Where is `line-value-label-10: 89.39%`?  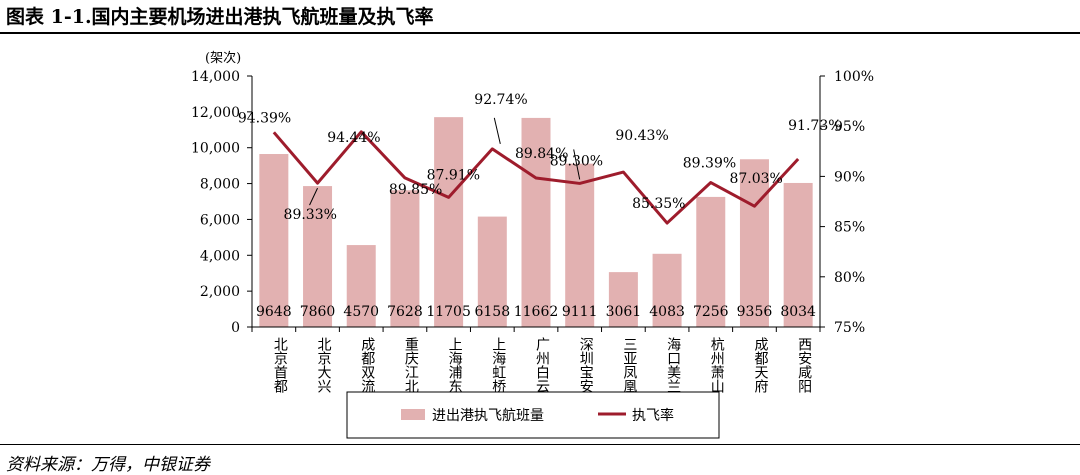 line-value-label-10: 89.39% is located at coordinates (709, 164).